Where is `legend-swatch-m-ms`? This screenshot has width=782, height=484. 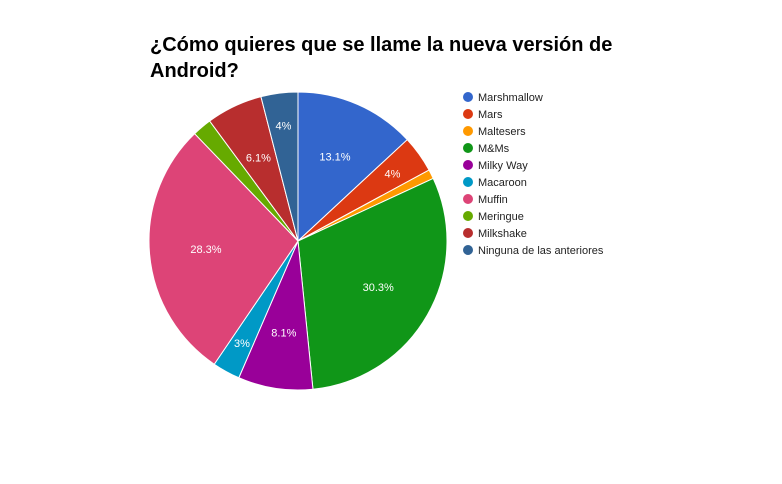 legend-swatch-m-ms is located at coordinates (468, 148).